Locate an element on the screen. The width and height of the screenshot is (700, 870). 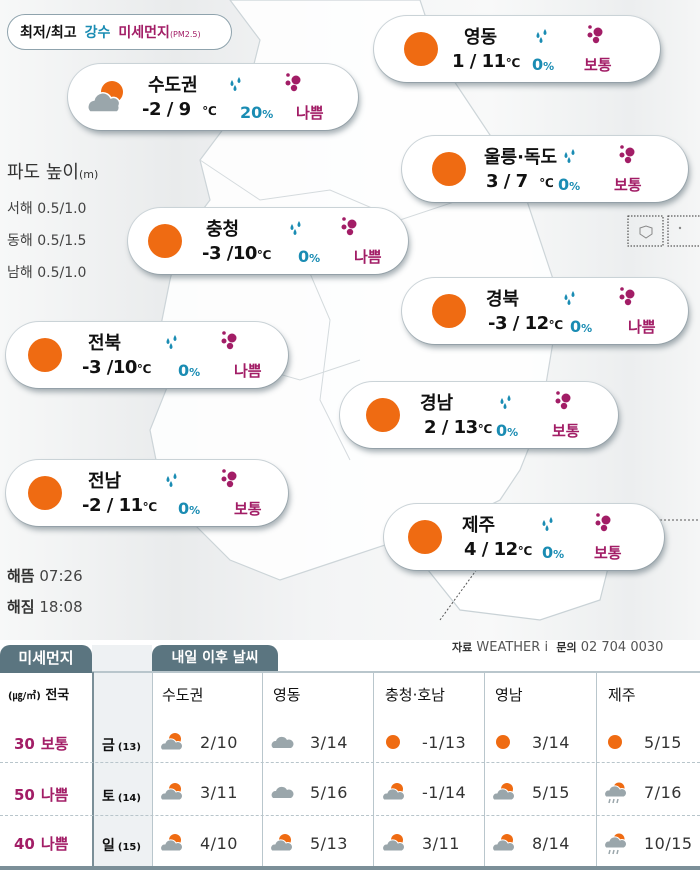
region-card-ulleung-dokdo: 울릉·독도 3 / 7 ℃ 0% 보통 is located at coordinates (545, 169).